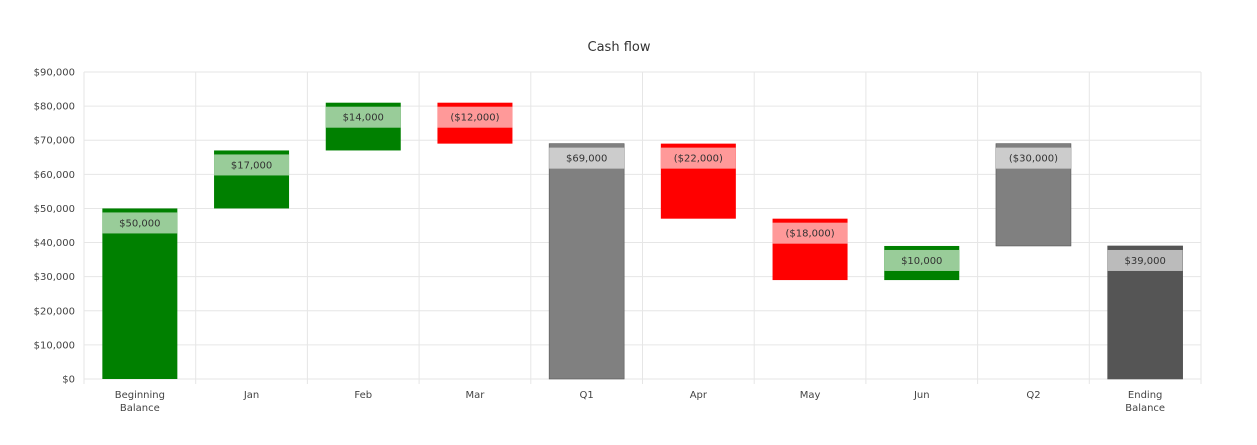  I want to click on x-category-label: Beginning Balance, so click(140, 402).